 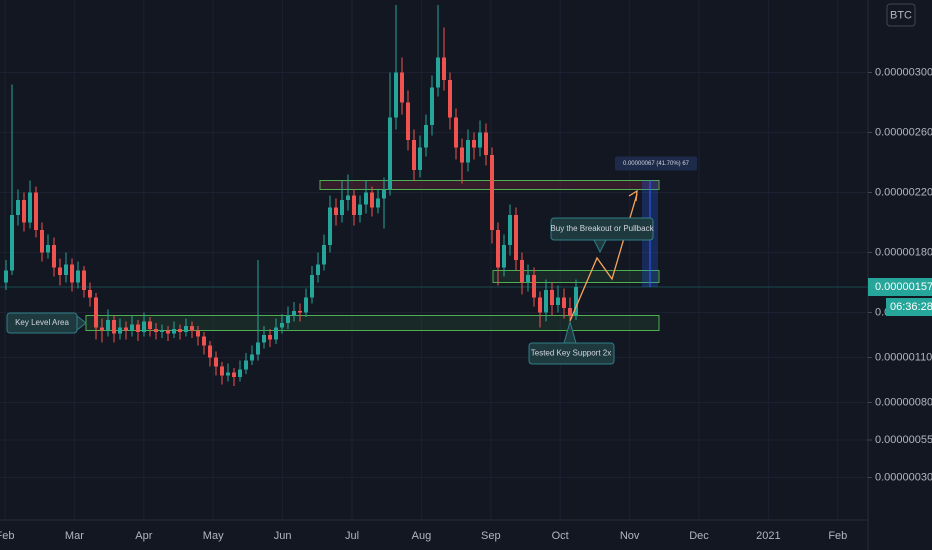 What do you see at coordinates (491, 536) in the screenshot?
I see `x-tick-label: Sep` at bounding box center [491, 536].